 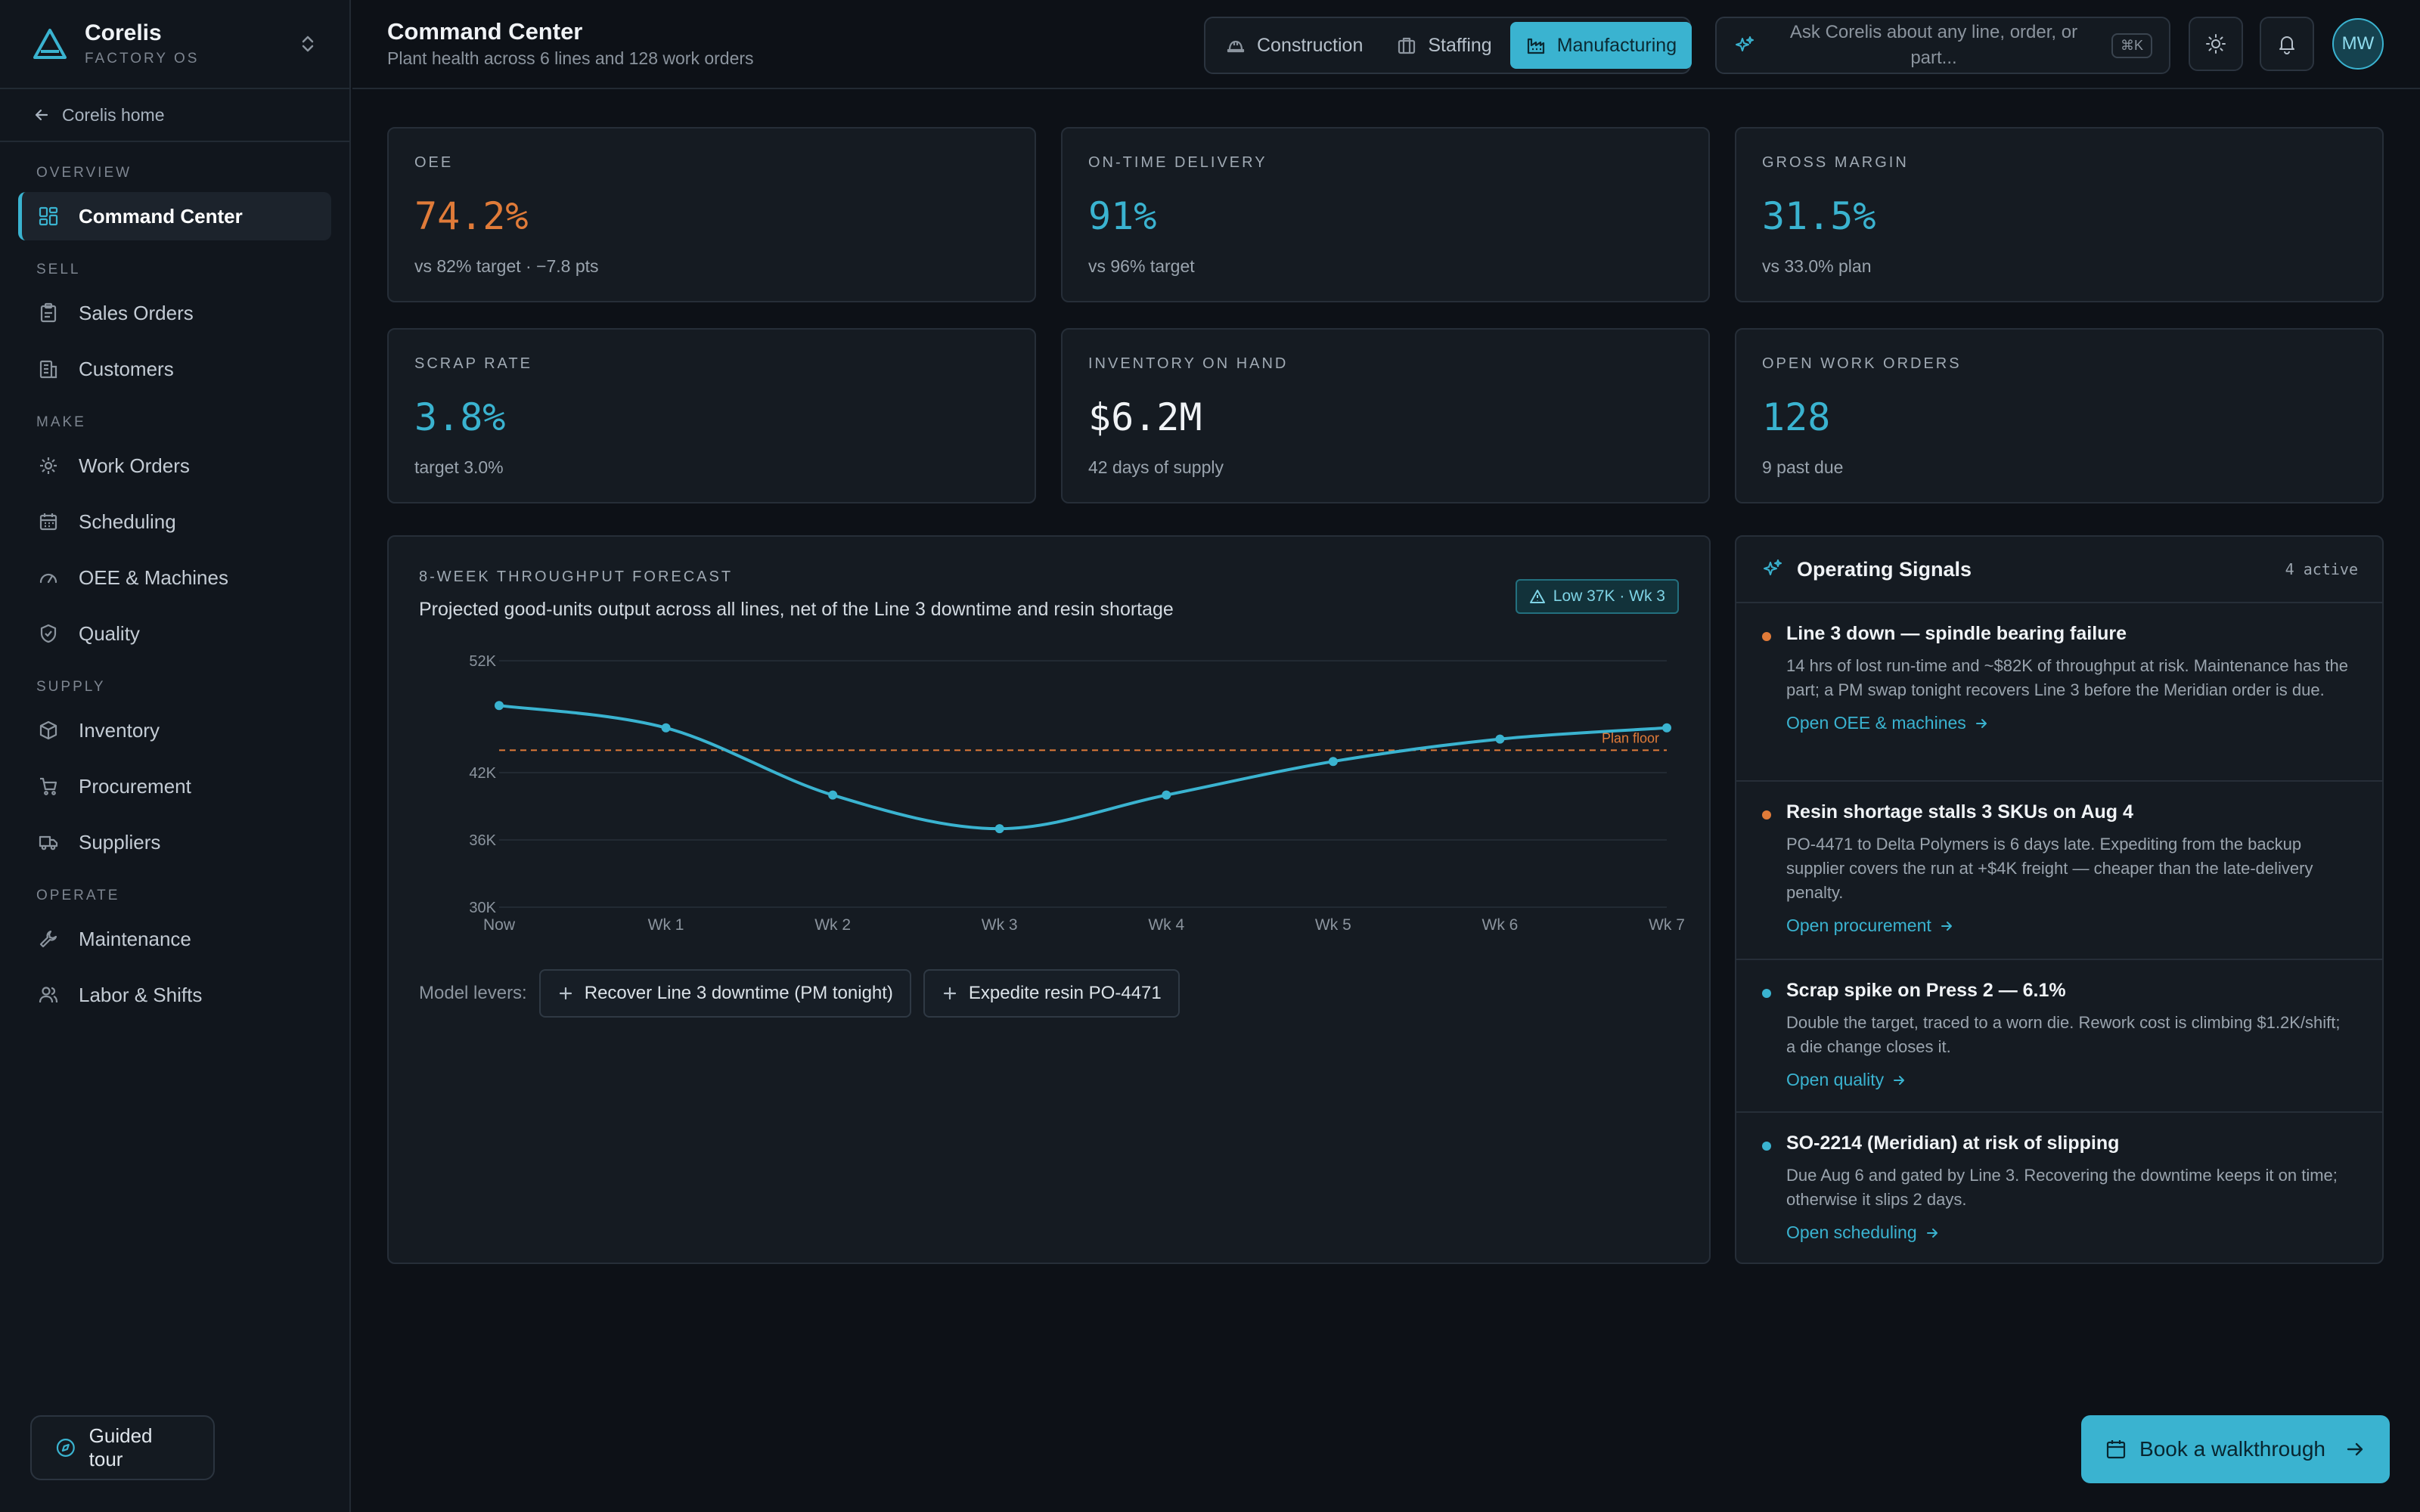 I want to click on kpi-value: 128, so click(x=1797, y=417).